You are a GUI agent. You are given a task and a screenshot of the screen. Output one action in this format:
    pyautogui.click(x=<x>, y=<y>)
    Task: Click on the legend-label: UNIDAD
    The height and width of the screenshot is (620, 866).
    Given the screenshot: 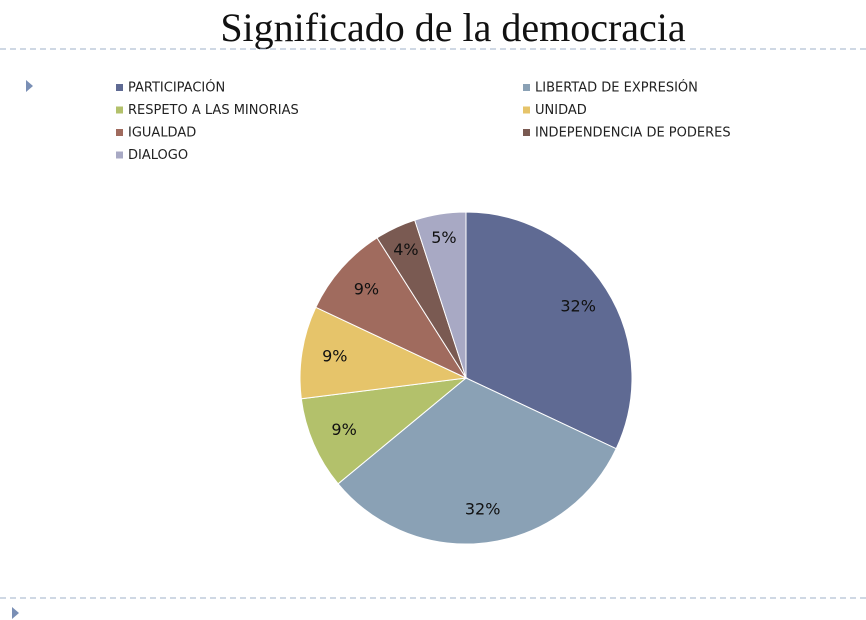 What is the action you would take?
    pyautogui.click(x=561, y=110)
    